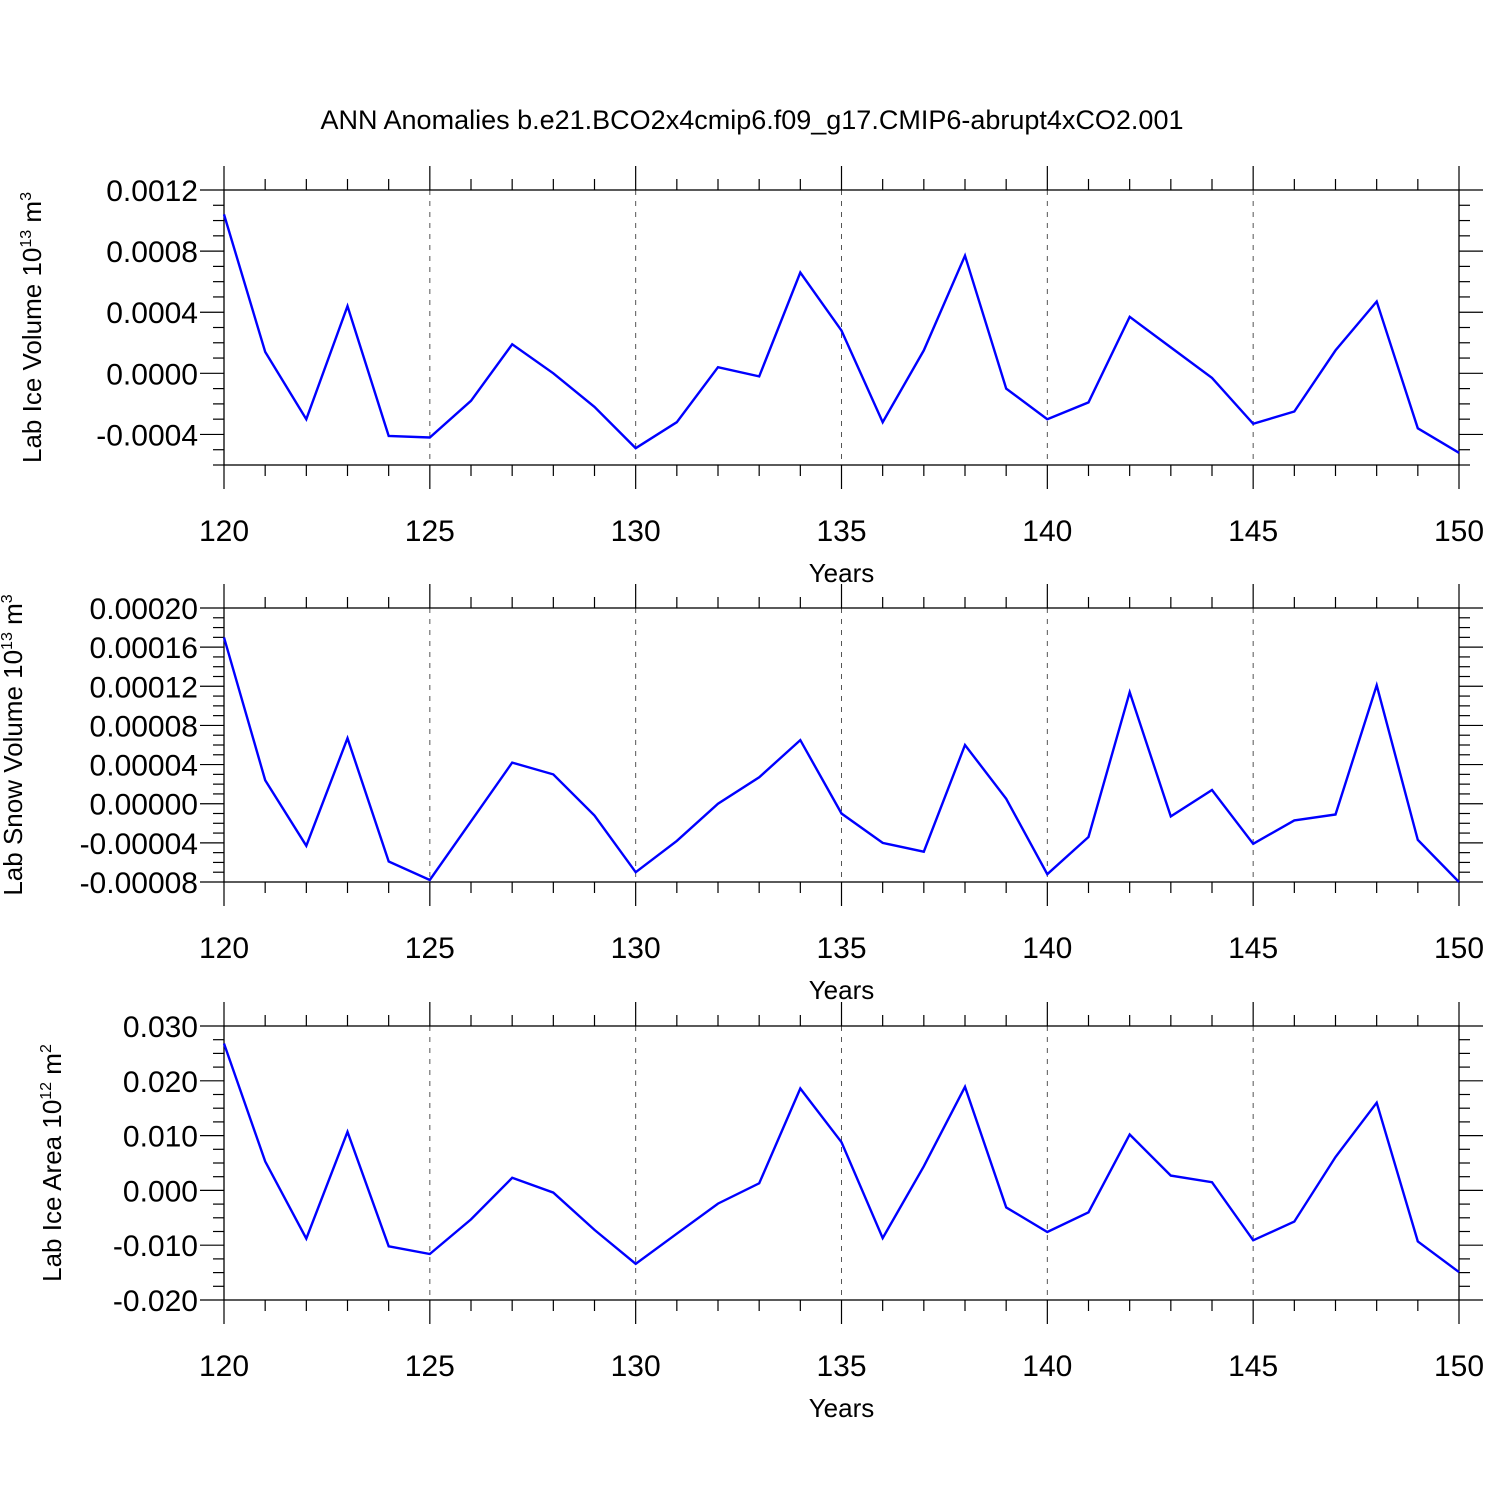 The width and height of the screenshot is (1500, 1500). I want to click on y-axis-title: Lab Ice Area 1012 m2, so click(52, 1163).